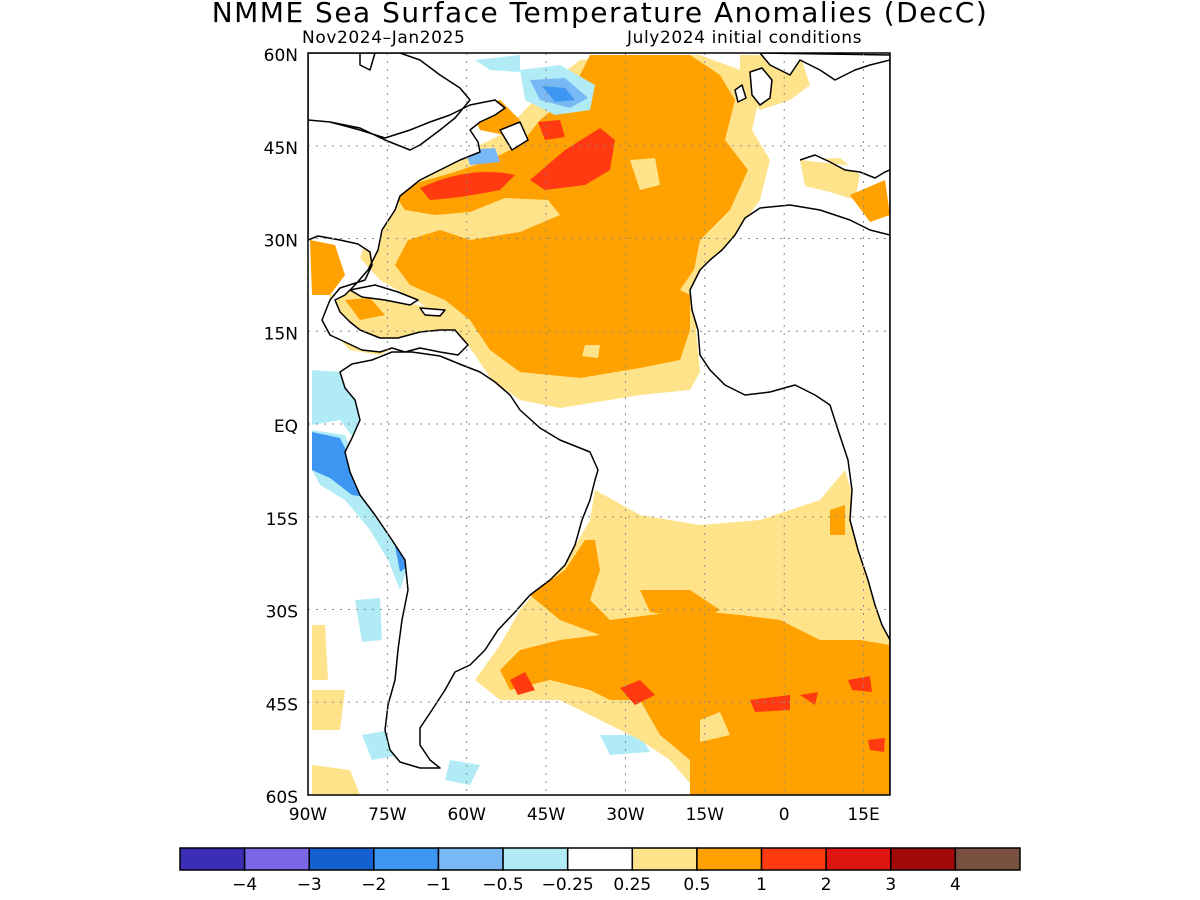 Image resolution: width=1200 pixels, height=900 pixels. What do you see at coordinates (281, 242) in the screenshot?
I see `lat-tick: 30N` at bounding box center [281, 242].